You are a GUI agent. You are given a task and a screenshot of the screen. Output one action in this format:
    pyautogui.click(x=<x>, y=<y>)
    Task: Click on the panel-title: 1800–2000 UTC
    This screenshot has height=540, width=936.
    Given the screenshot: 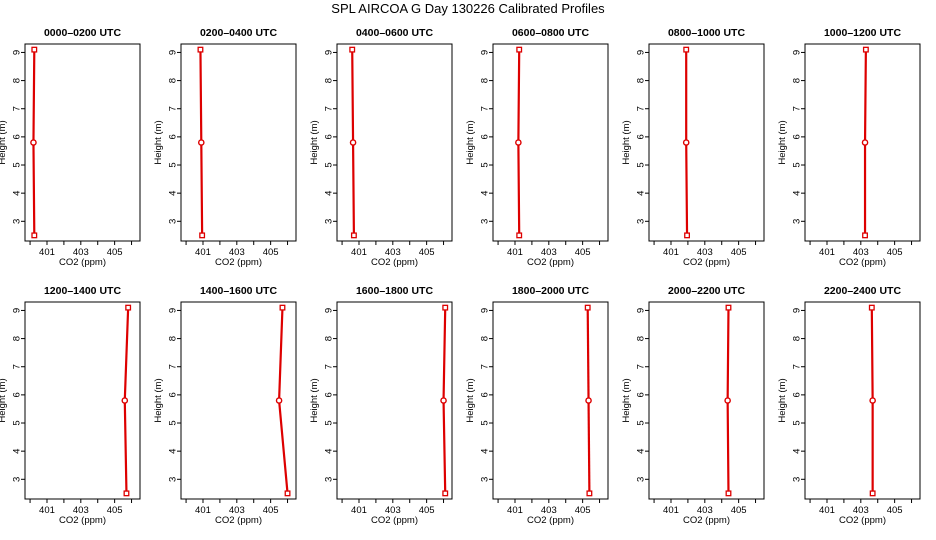 What is the action you would take?
    pyautogui.click(x=550, y=291)
    